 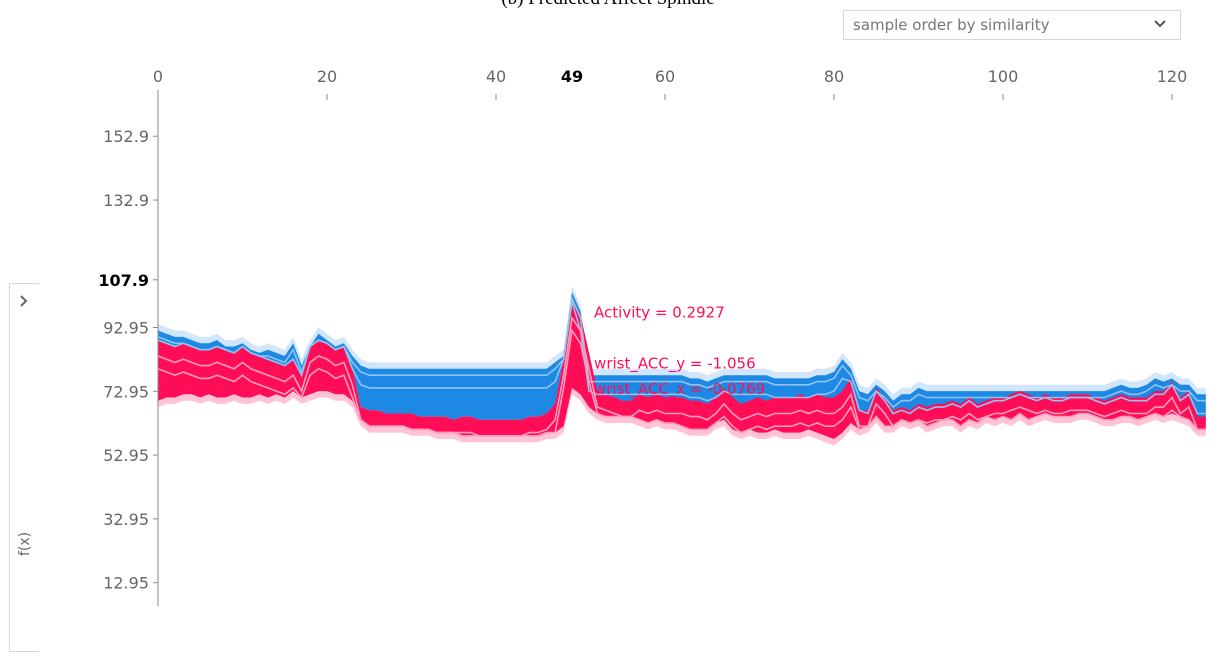 What do you see at coordinates (659, 312) in the screenshot?
I see `feature-label: Activity = 0.2927` at bounding box center [659, 312].